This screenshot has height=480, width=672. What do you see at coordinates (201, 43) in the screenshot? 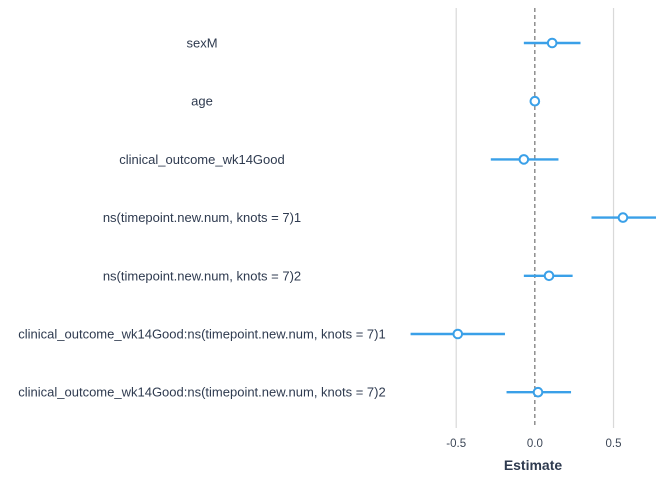
I see `term-label: sexM` at bounding box center [201, 43].